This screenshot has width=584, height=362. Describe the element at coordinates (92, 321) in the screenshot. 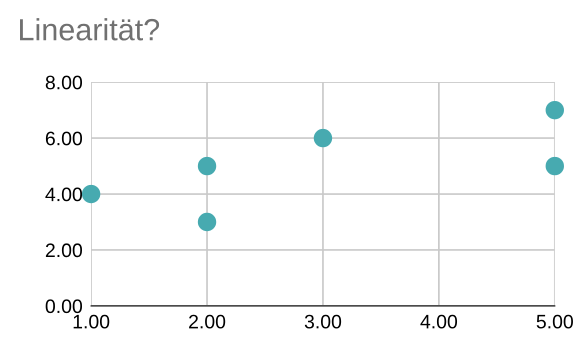

I see `x-tick-label: 1.00` at that location.